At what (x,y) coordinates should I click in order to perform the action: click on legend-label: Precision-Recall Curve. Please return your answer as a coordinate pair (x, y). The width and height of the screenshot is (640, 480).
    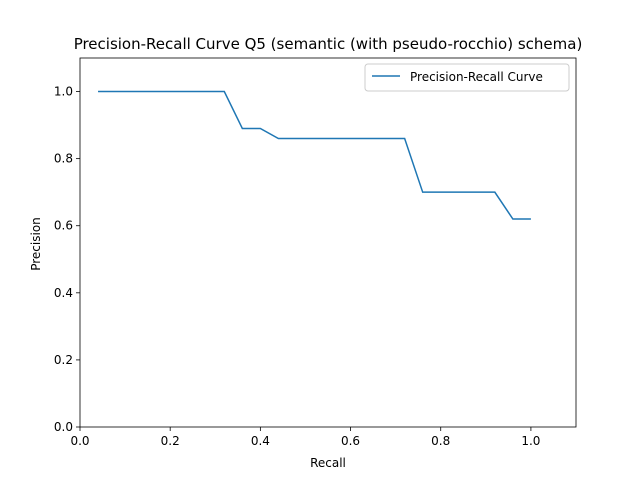
    Looking at the image, I should click on (476, 77).